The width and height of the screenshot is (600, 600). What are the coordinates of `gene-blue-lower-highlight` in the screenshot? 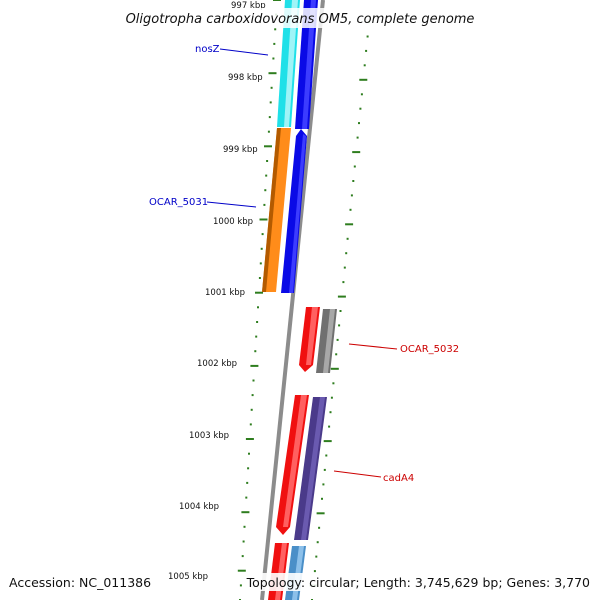 It's located at (297, 213).